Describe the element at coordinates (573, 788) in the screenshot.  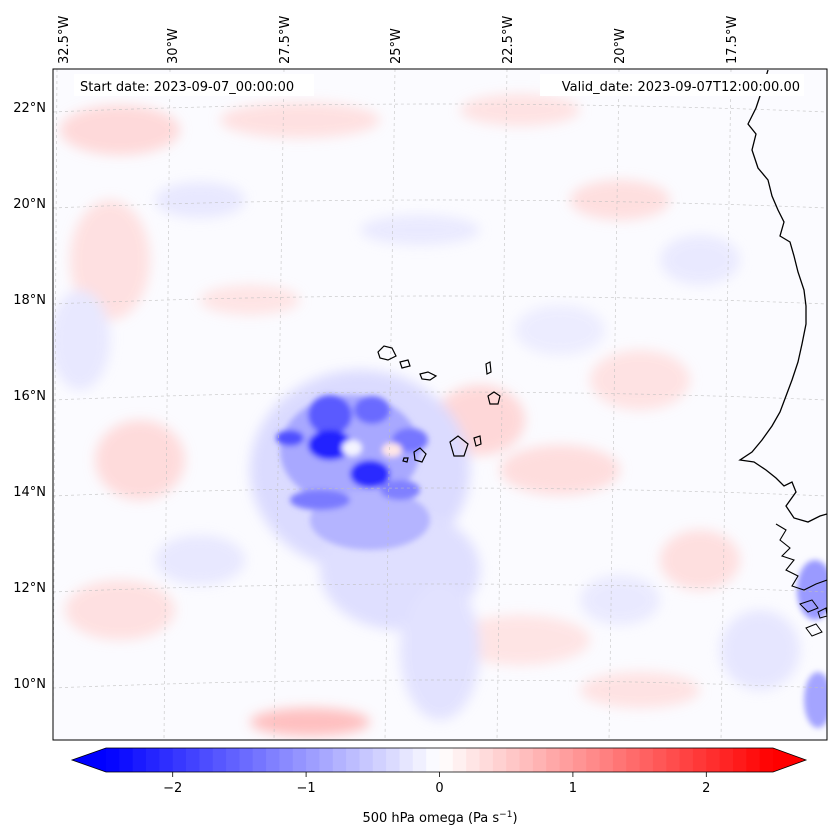
I see `colorbar-tick-label: 1` at that location.